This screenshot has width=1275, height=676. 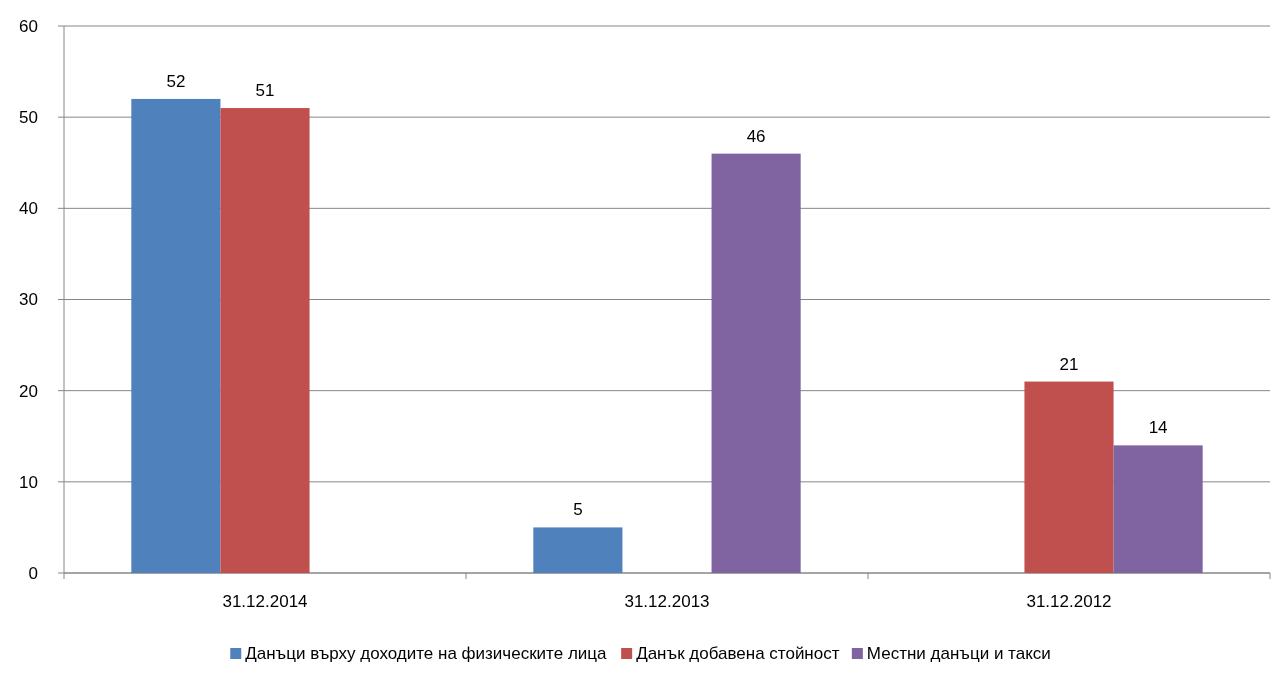 I want to click on x-tick-label: 31.12.2014, so click(x=265, y=601).